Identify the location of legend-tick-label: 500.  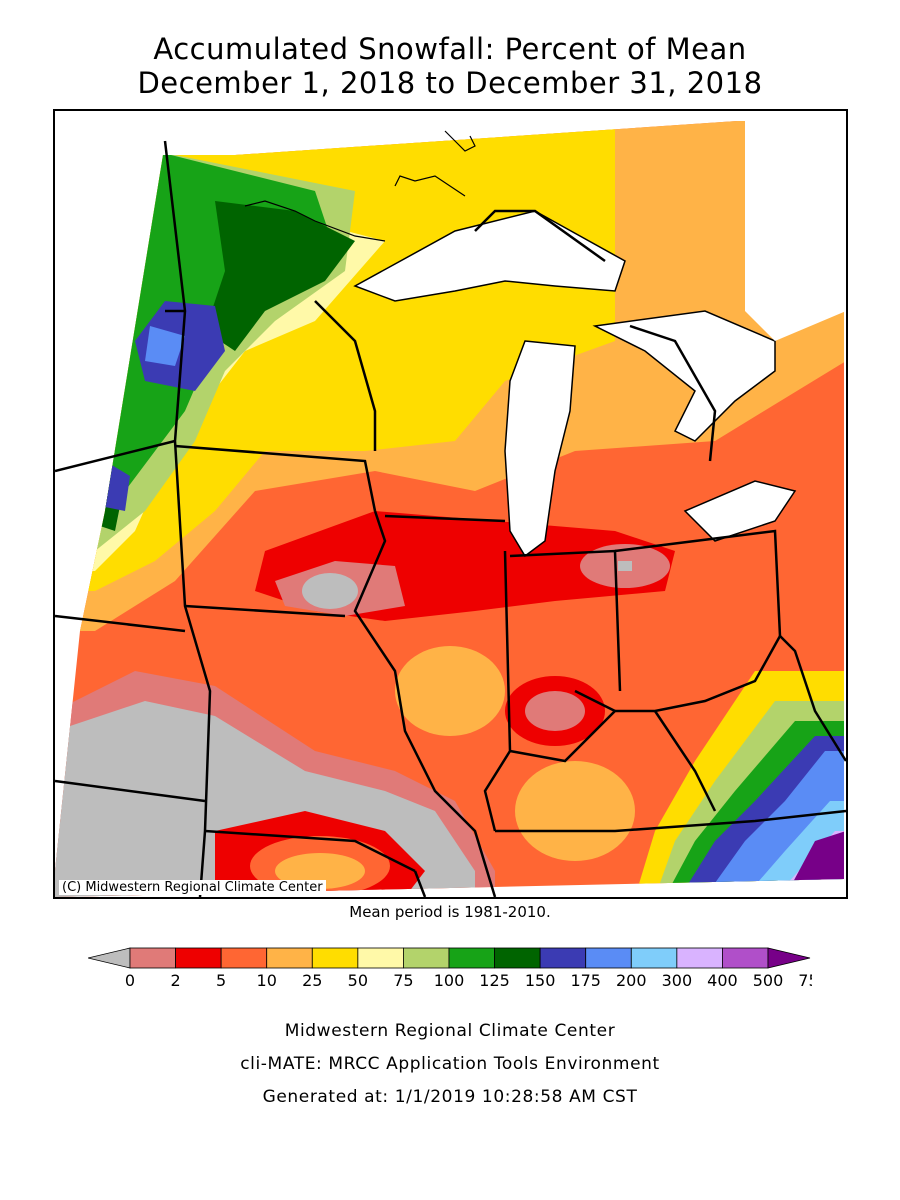
(768, 980).